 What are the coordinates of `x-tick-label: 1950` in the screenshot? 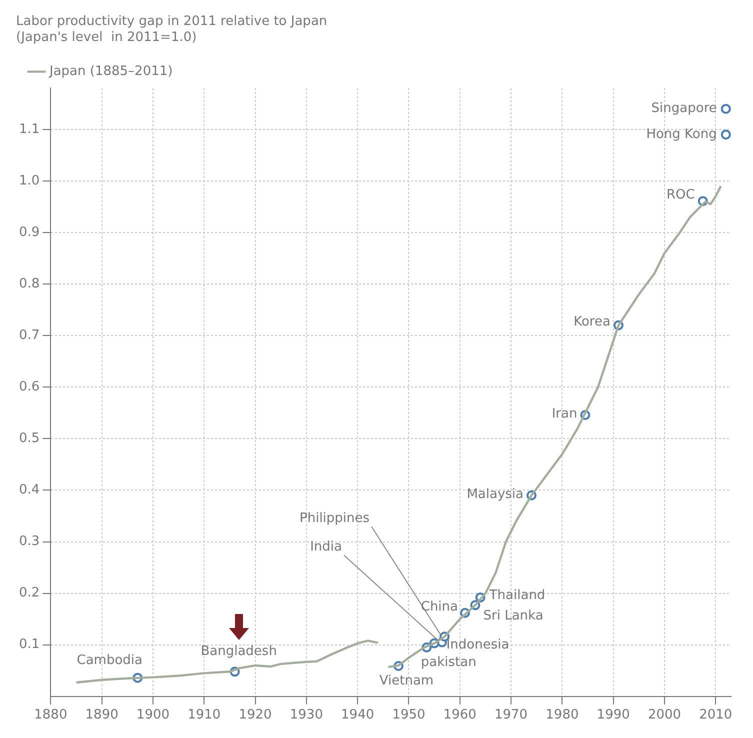 It's located at (409, 715).